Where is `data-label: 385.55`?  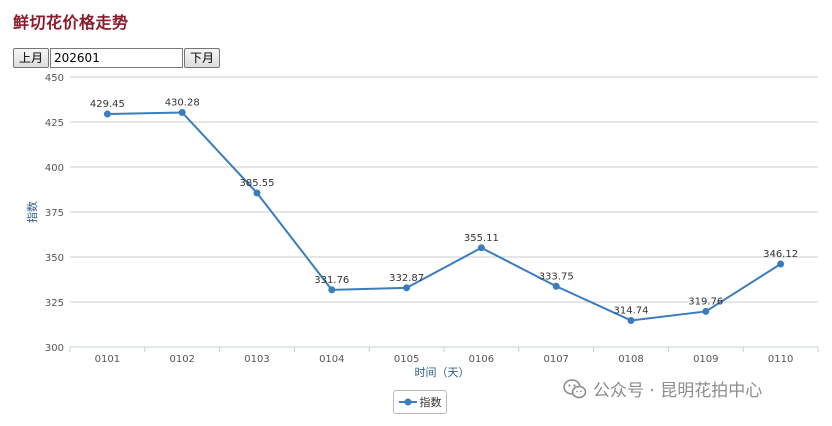
data-label: 385.55 is located at coordinates (257, 183).